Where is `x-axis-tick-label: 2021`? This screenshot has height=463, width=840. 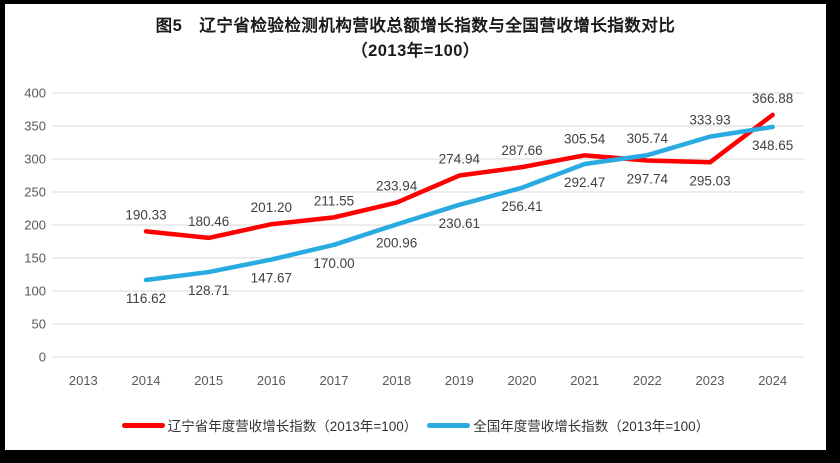
x-axis-tick-label: 2021 is located at coordinates (584, 380).